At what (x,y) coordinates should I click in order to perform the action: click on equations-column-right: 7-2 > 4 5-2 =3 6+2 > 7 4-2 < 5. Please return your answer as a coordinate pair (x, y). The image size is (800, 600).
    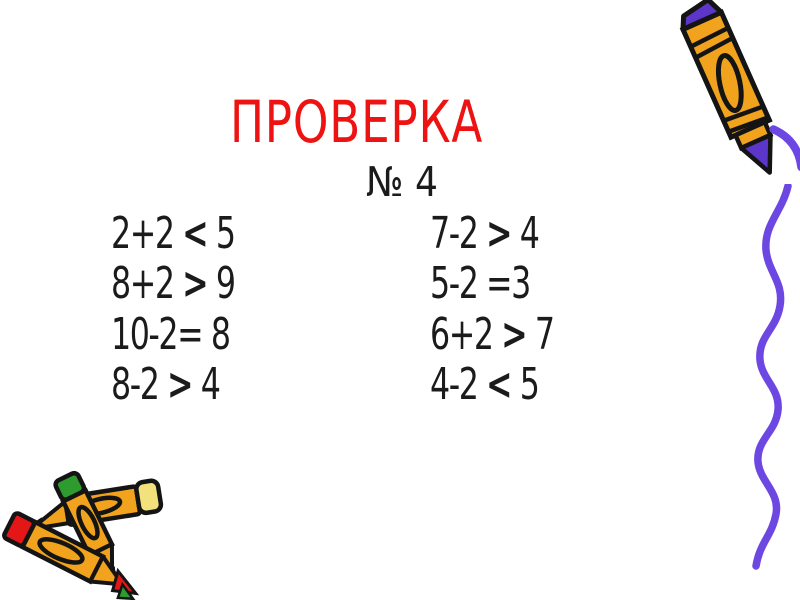
    Looking at the image, I should click on (492, 309).